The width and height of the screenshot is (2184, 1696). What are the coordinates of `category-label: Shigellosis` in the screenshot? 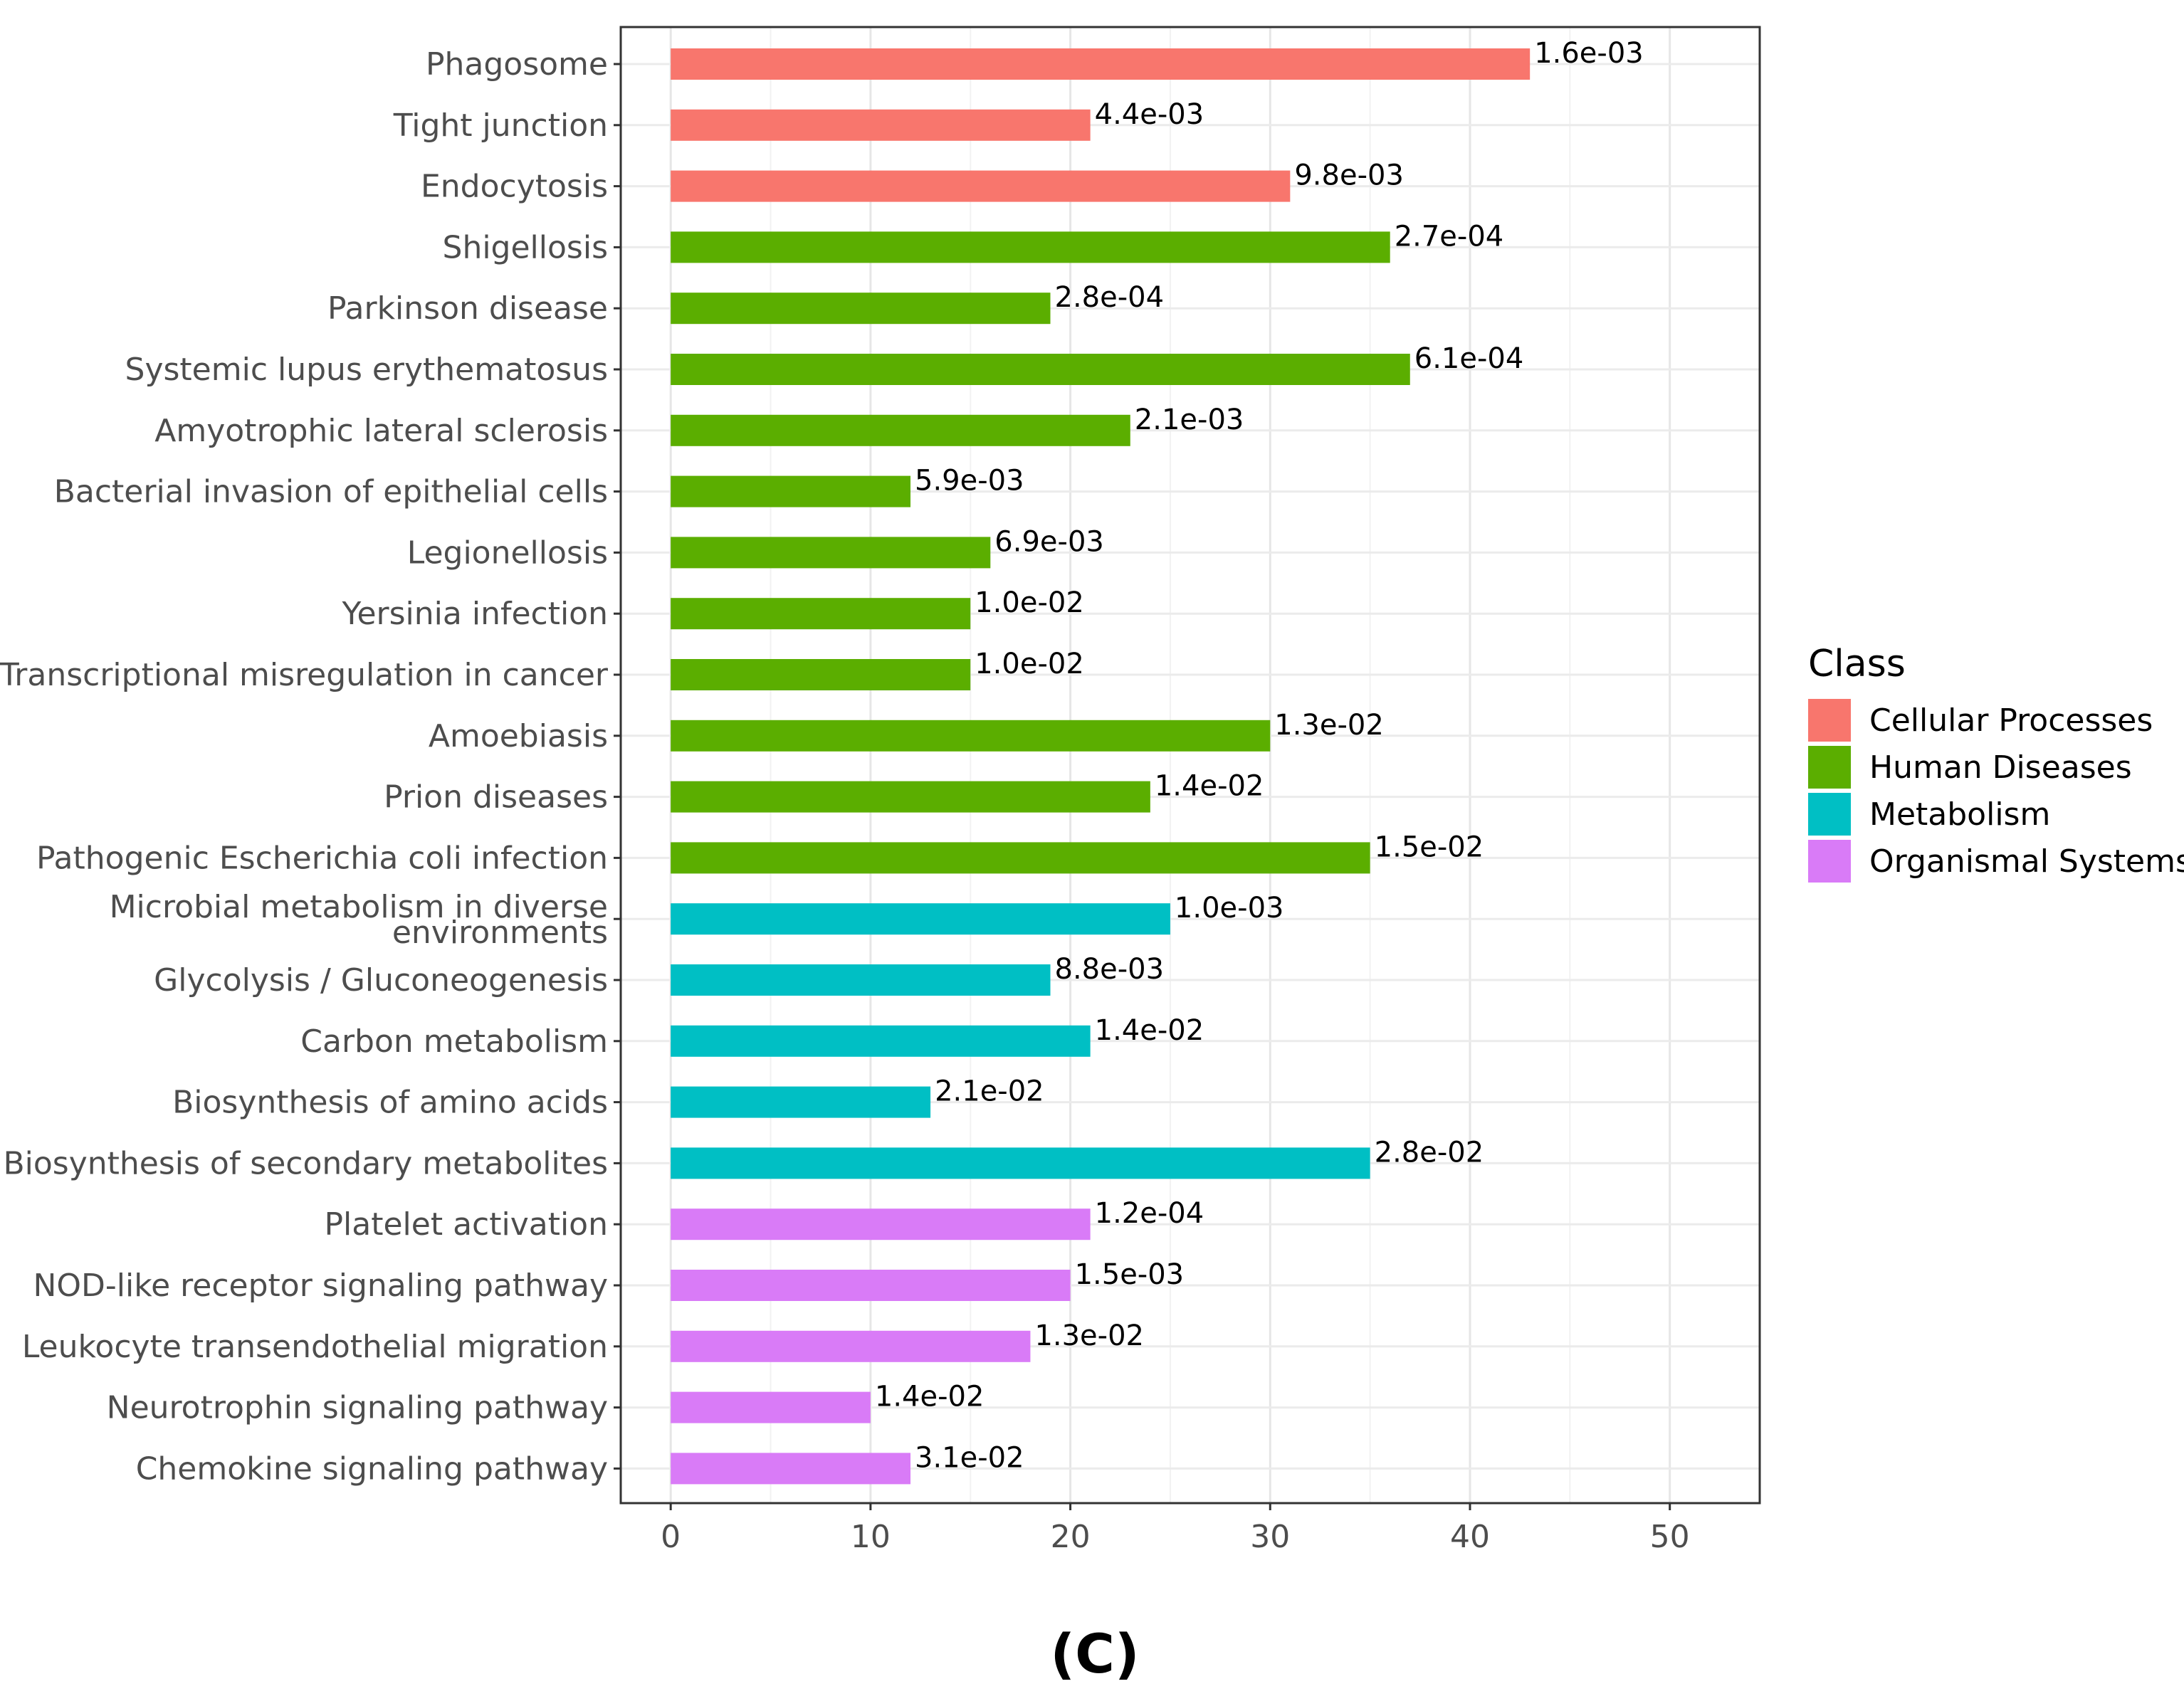 It's located at (525, 247).